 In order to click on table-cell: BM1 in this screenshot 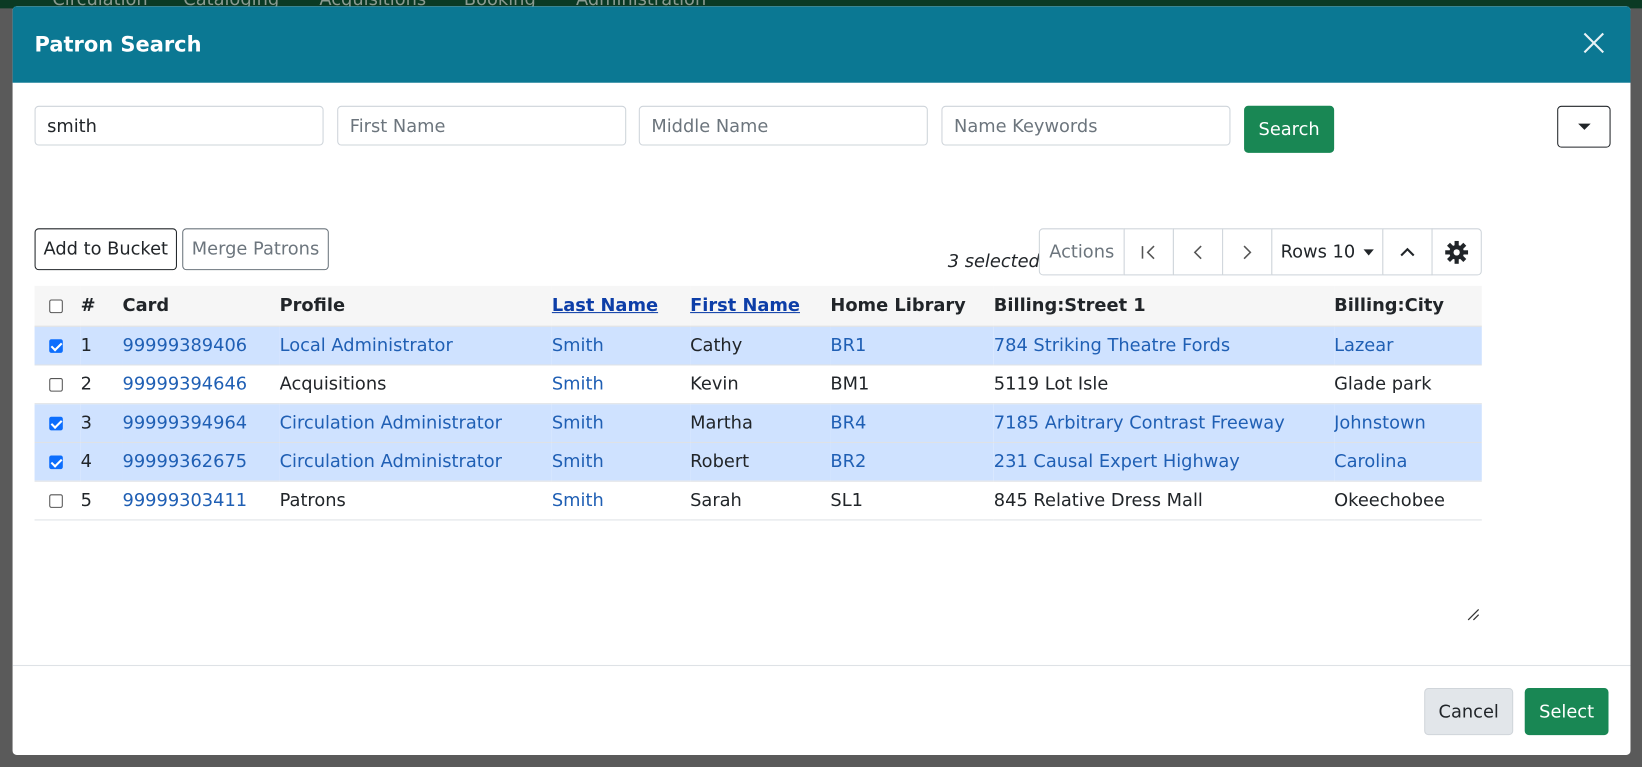, I will do `click(912, 384)`.